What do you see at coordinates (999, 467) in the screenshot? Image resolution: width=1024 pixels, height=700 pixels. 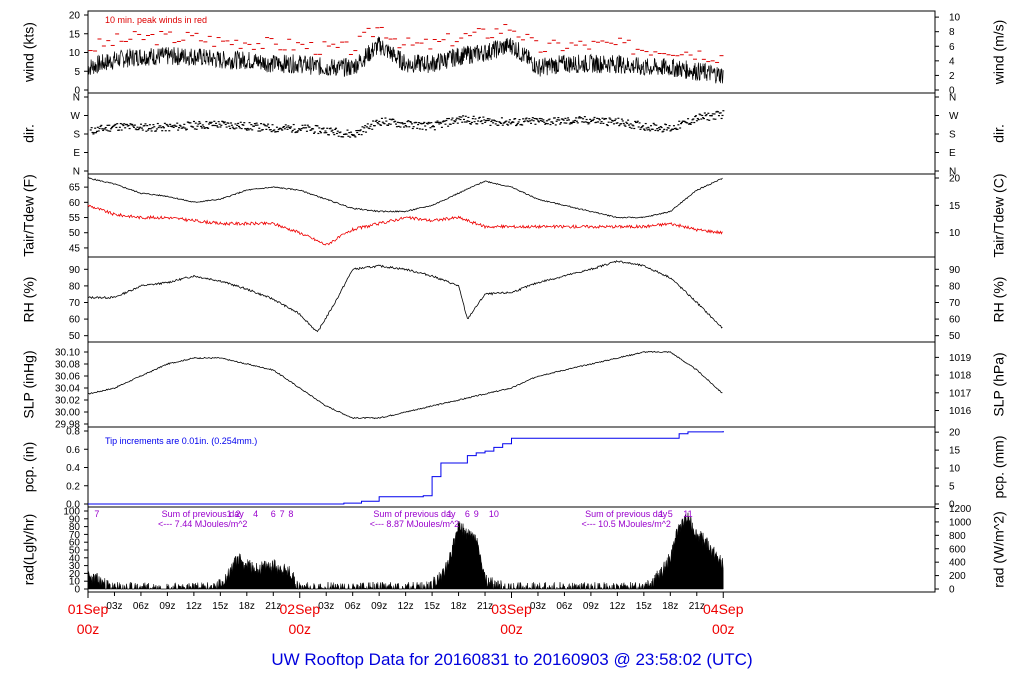 I see `pcp-ylabel-right: pcp. (mm)` at bounding box center [999, 467].